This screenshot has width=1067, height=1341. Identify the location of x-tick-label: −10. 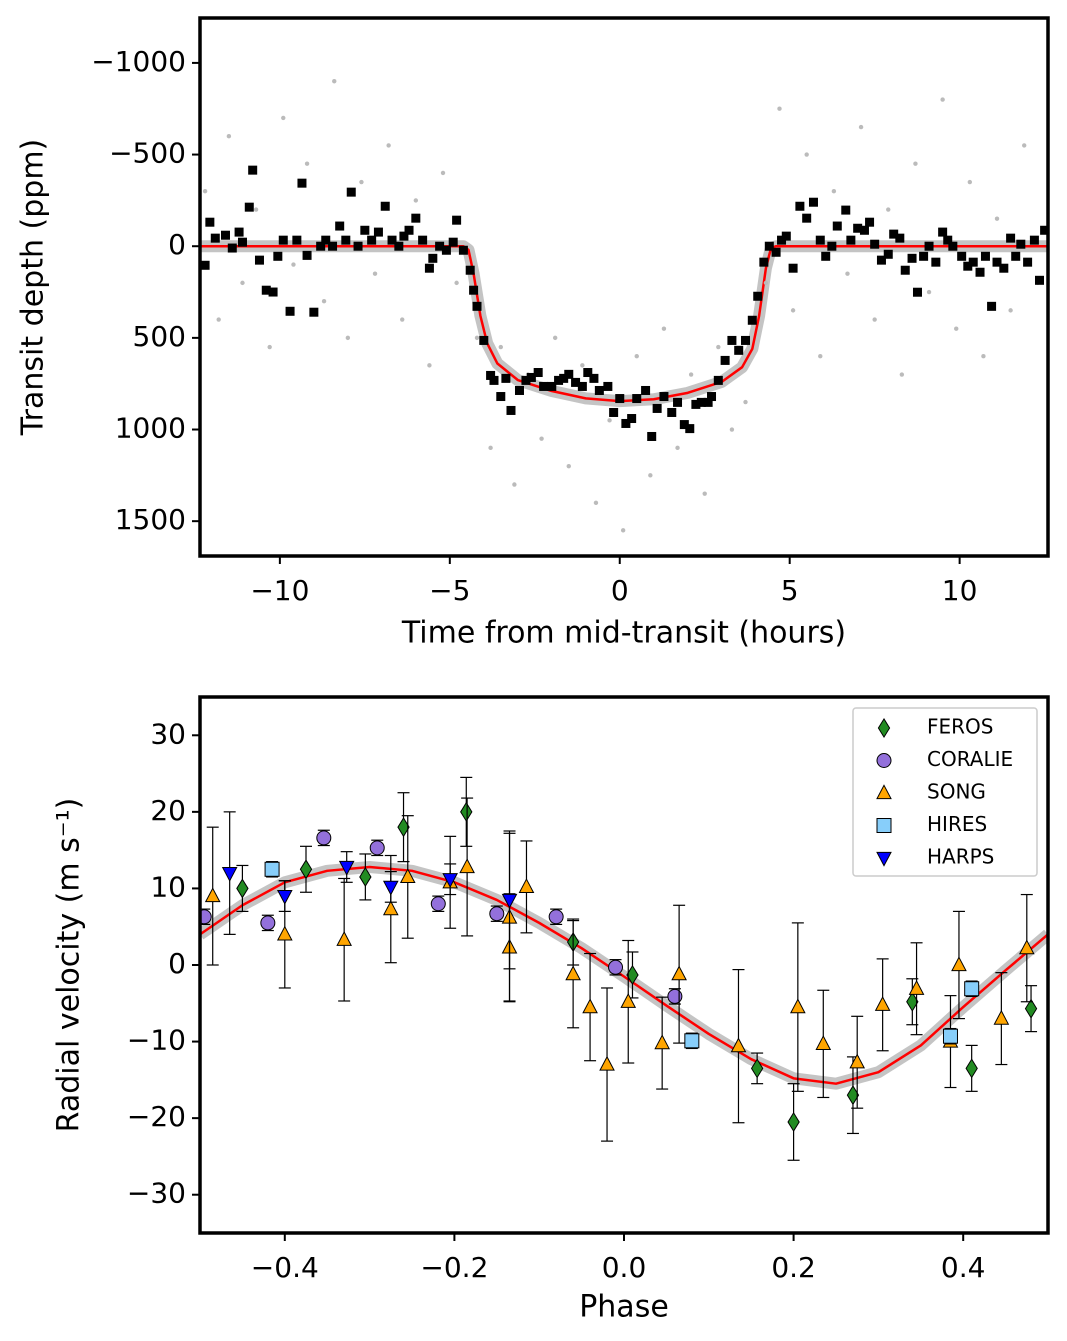
(279, 590).